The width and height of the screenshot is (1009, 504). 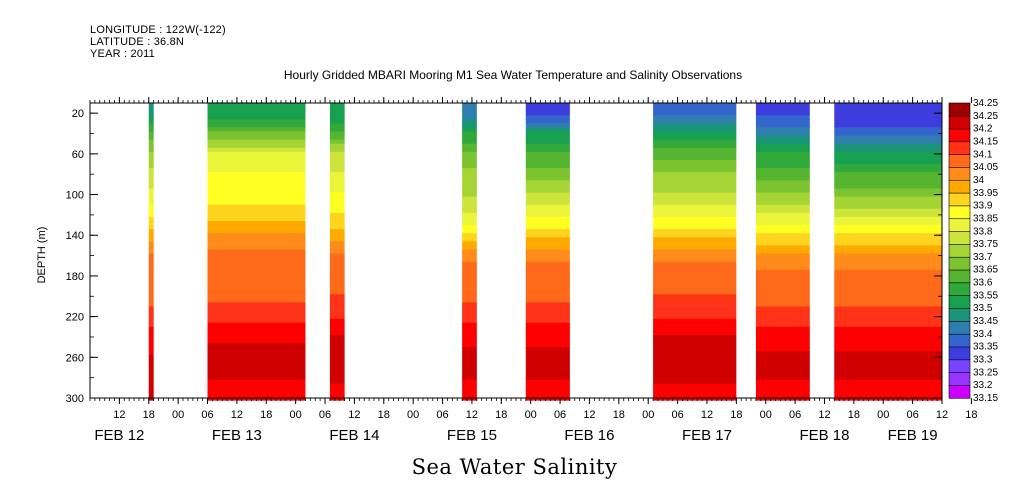 I want to click on colorbar-level-label: 33.35, so click(x=985, y=347).